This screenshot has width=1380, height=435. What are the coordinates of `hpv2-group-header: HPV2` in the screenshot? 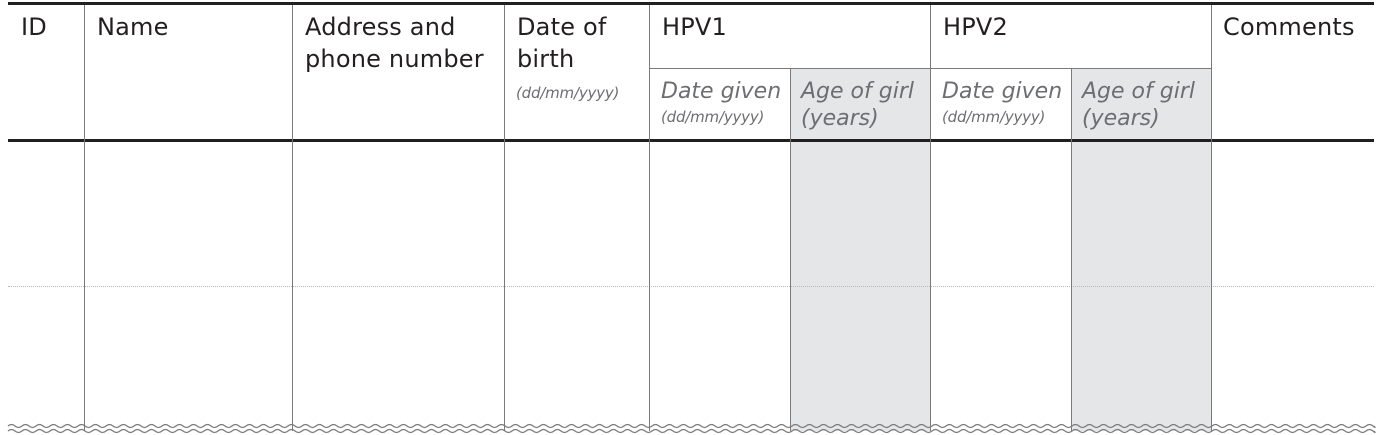 It's located at (976, 27).